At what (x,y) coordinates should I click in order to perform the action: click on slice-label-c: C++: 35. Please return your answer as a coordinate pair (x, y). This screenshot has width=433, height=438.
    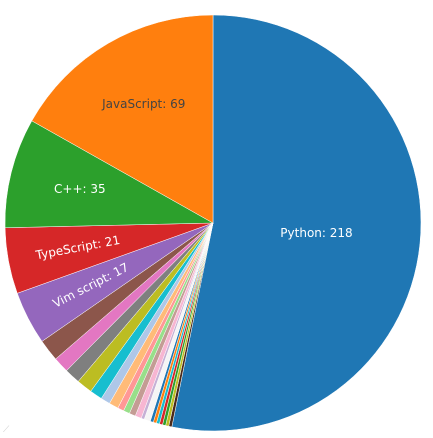
    Looking at the image, I should click on (80, 189).